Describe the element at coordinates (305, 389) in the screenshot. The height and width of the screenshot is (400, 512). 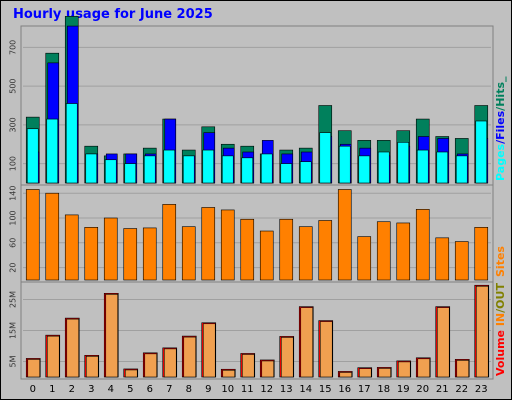
I see `x-tick-label: 14` at that location.